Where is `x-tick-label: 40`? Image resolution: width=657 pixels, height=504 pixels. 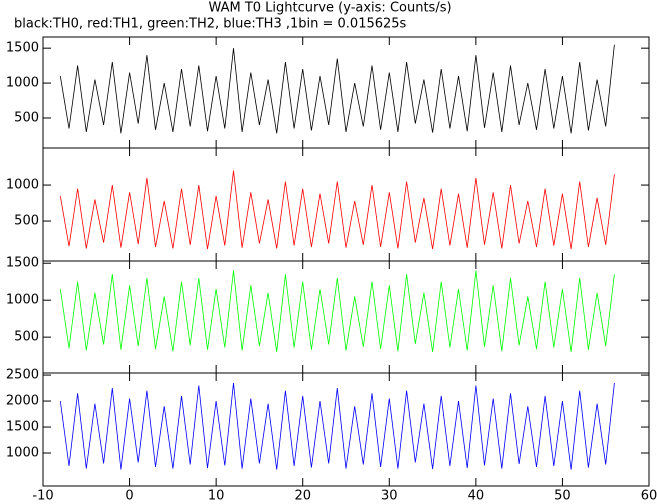 x-tick-label: 40 is located at coordinates (476, 496).